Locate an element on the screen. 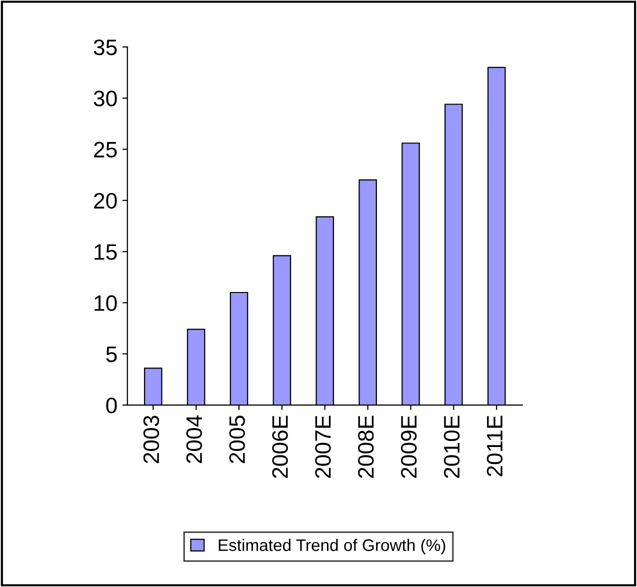 This screenshot has width=637, height=587. y-tick-label: 15 is located at coordinates (105, 252).